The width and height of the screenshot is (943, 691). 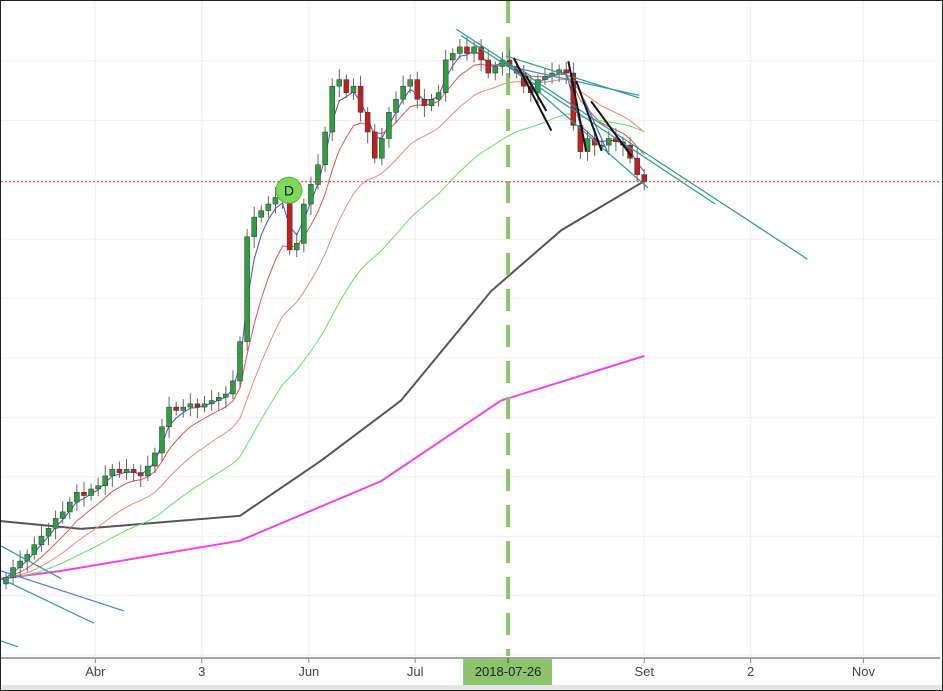 I want to click on date-highlight-badge, so click(x=508, y=672).